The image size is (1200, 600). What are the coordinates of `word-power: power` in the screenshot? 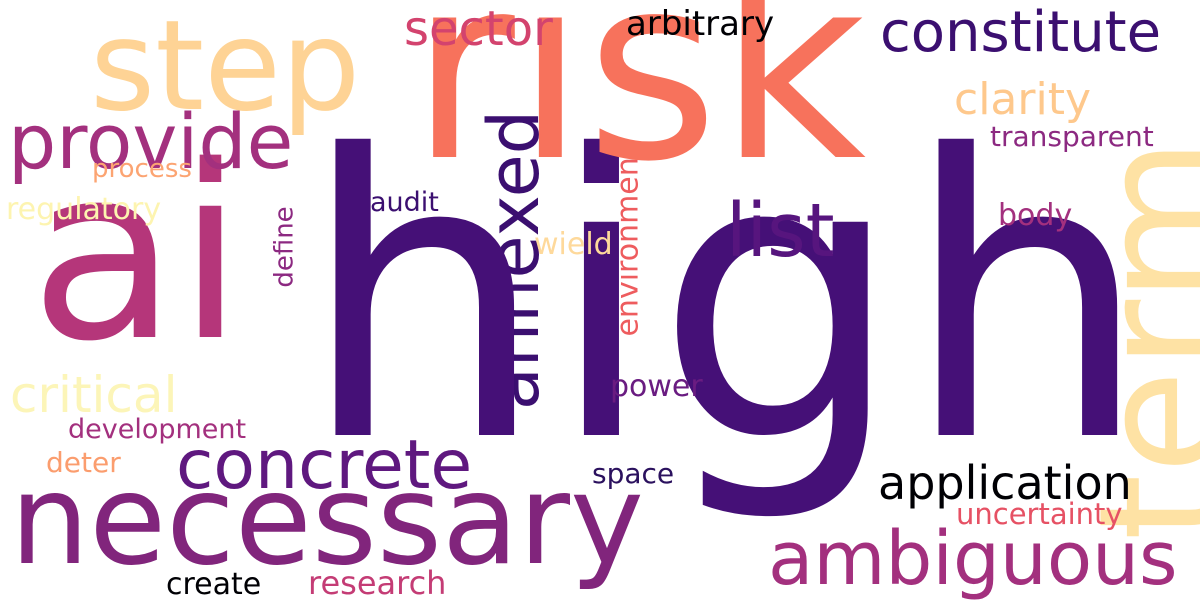 It's located at (656, 386).